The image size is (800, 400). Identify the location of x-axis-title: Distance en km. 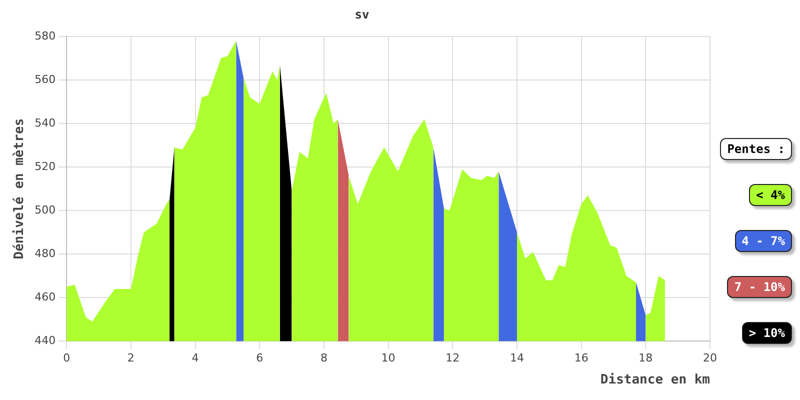
(655, 380).